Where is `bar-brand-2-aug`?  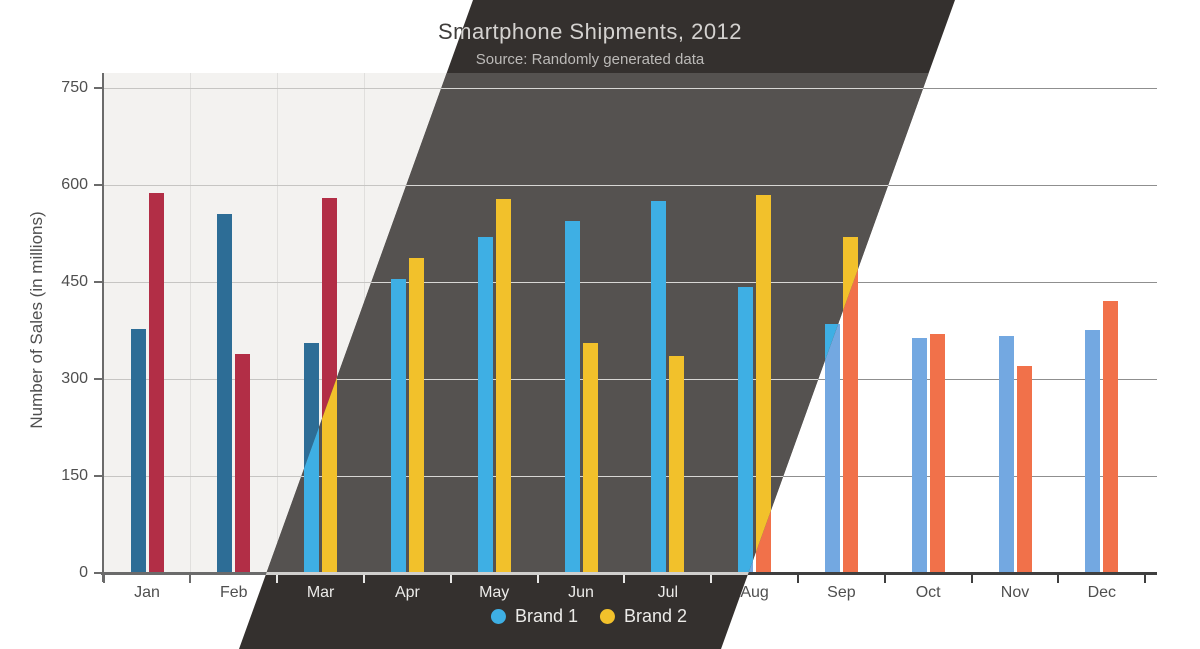 bar-brand-2-aug is located at coordinates (764, 383).